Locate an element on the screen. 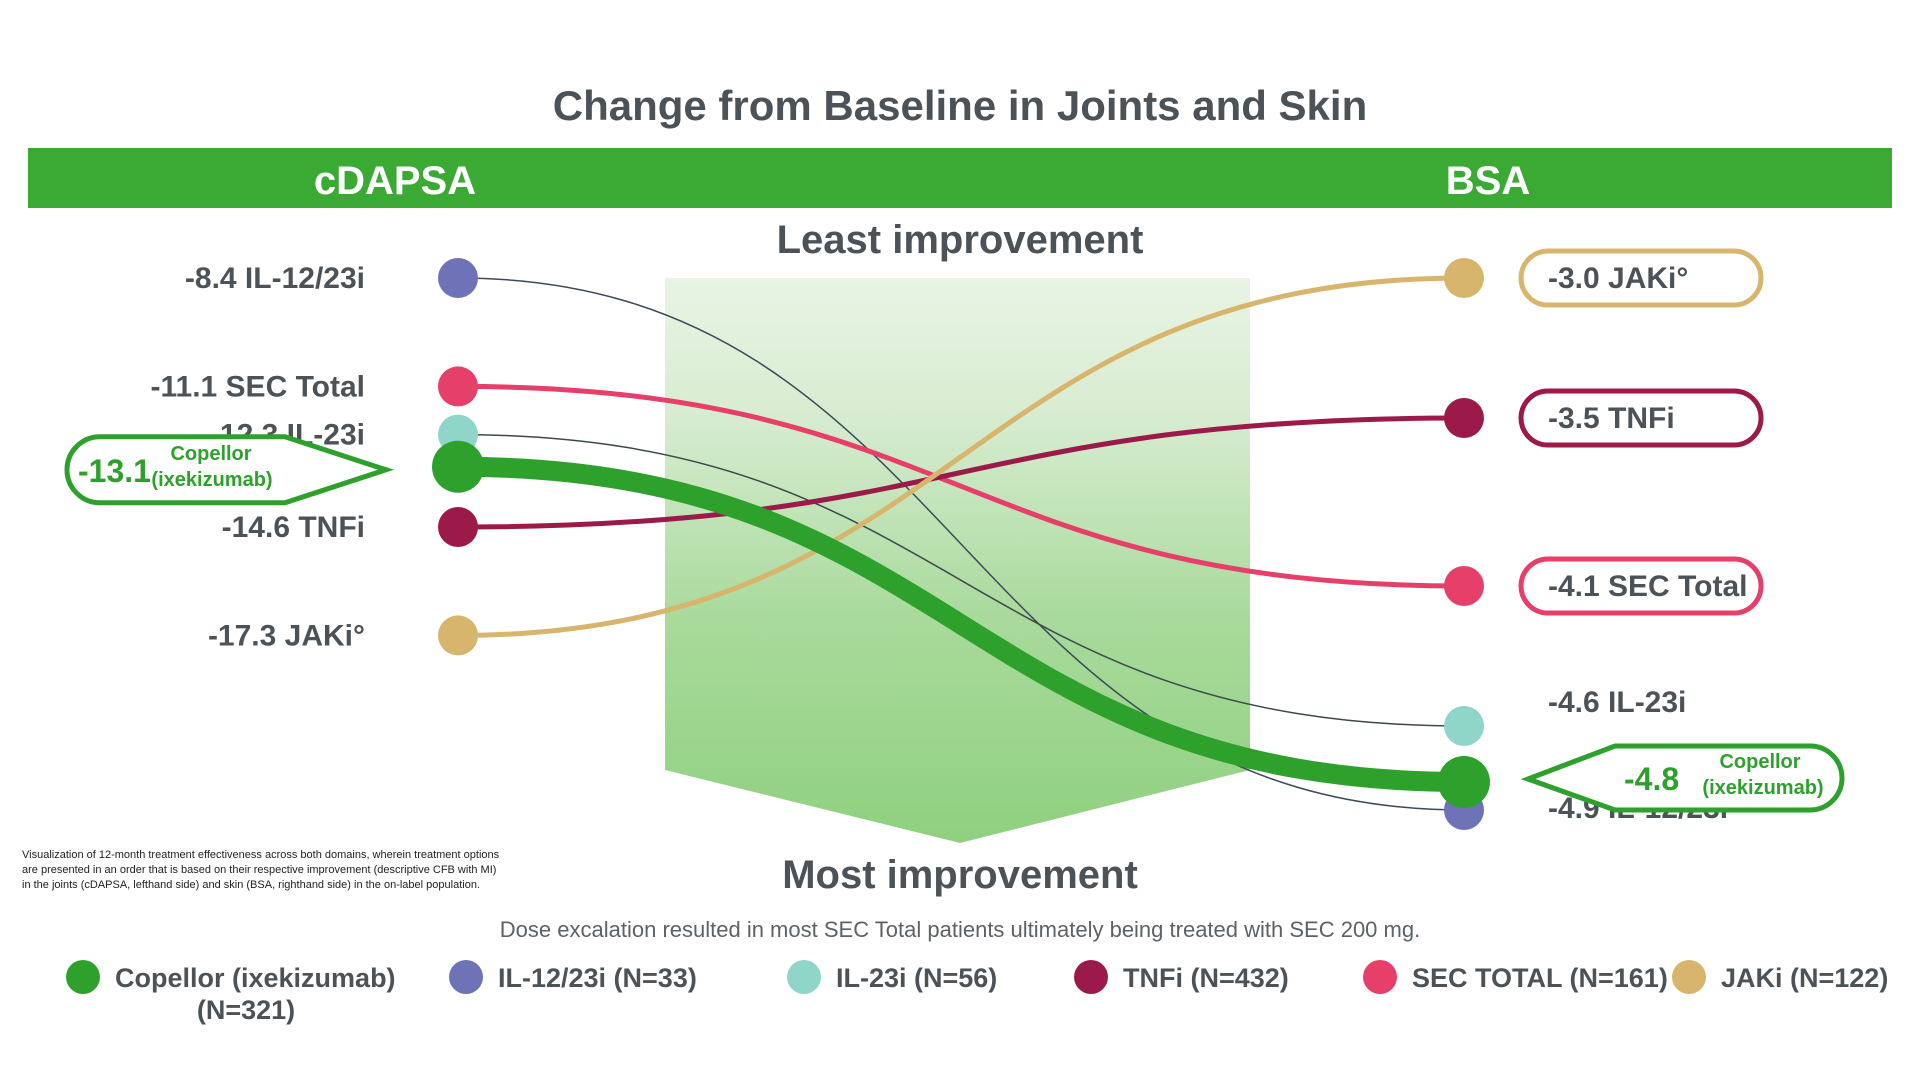  most-improvement-label: Most improvement is located at coordinates (960, 875).